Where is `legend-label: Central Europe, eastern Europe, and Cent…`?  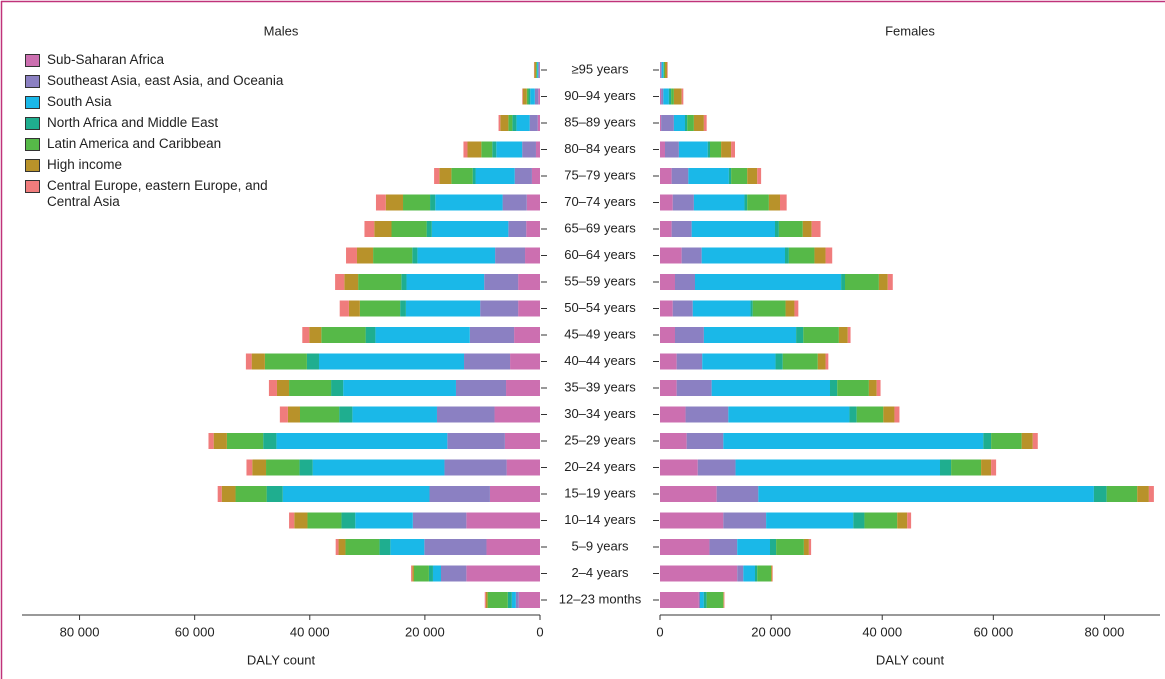
legend-label: Central Europe, eastern Europe, and Cent… is located at coordinates (157, 193).